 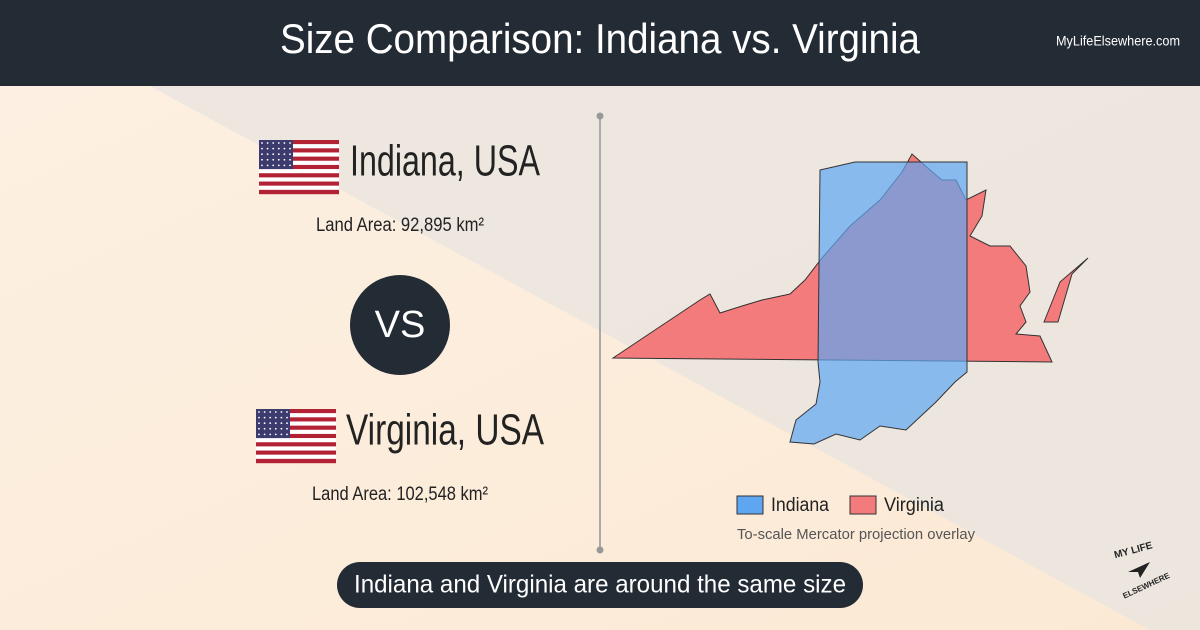 What do you see at coordinates (400, 225) in the screenshot?
I see `land-area: Land Area: 92,895 km²` at bounding box center [400, 225].